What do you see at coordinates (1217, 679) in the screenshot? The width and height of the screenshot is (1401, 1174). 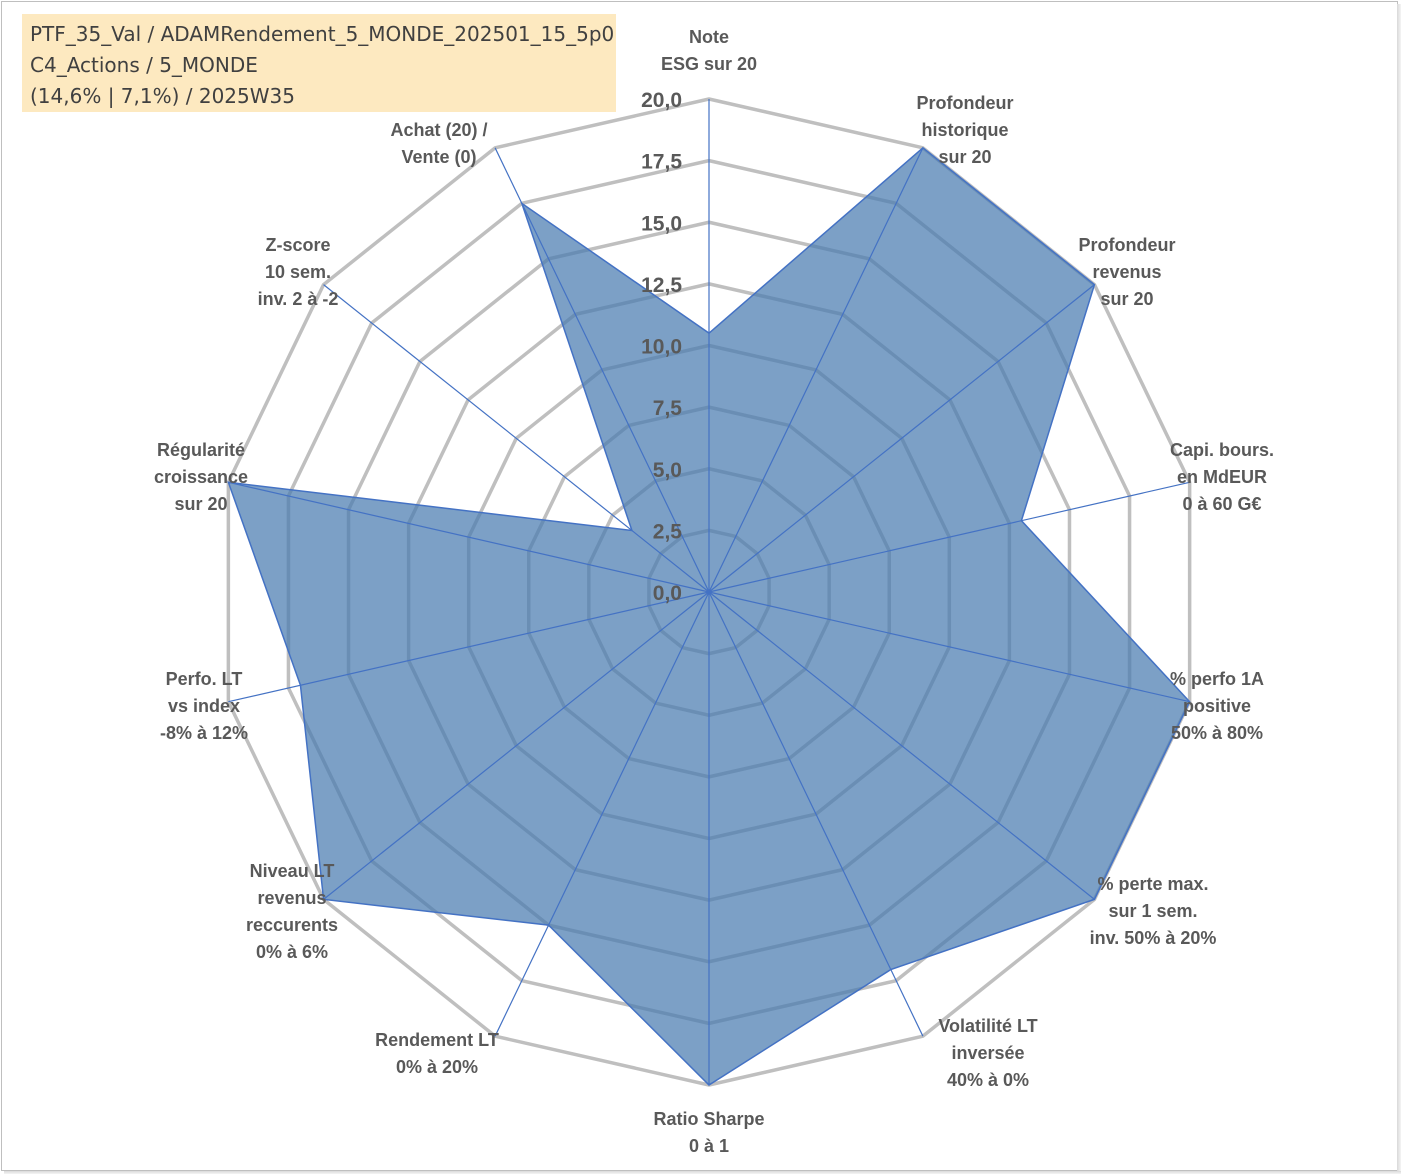 I see `axis-label-4-line-0: % perfo 1A` at bounding box center [1217, 679].